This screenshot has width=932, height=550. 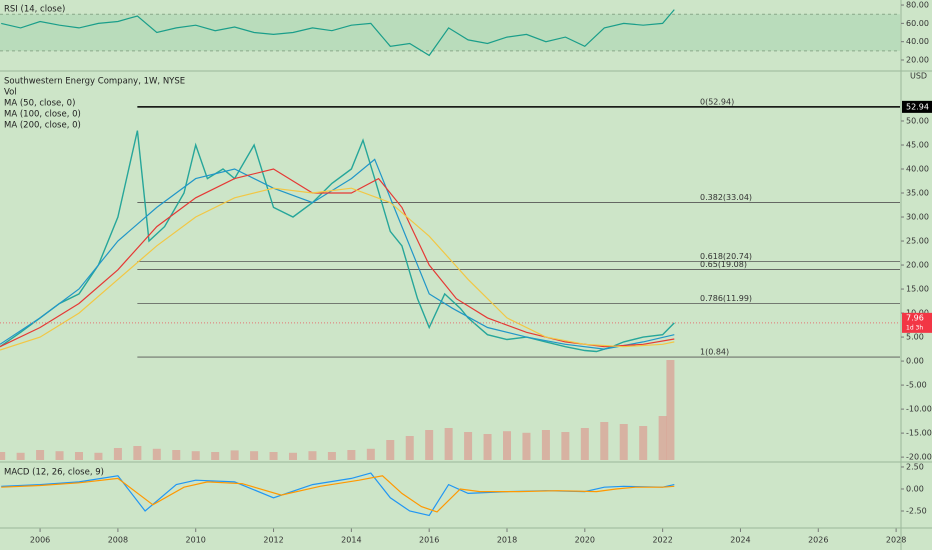 I want to click on y-tick-label: 30.00, so click(x=917, y=217).